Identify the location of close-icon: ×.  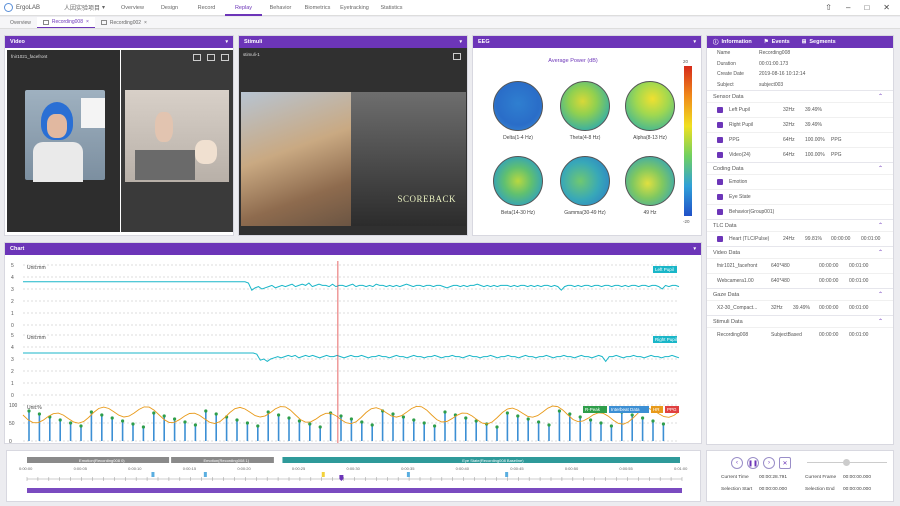
(87, 22).